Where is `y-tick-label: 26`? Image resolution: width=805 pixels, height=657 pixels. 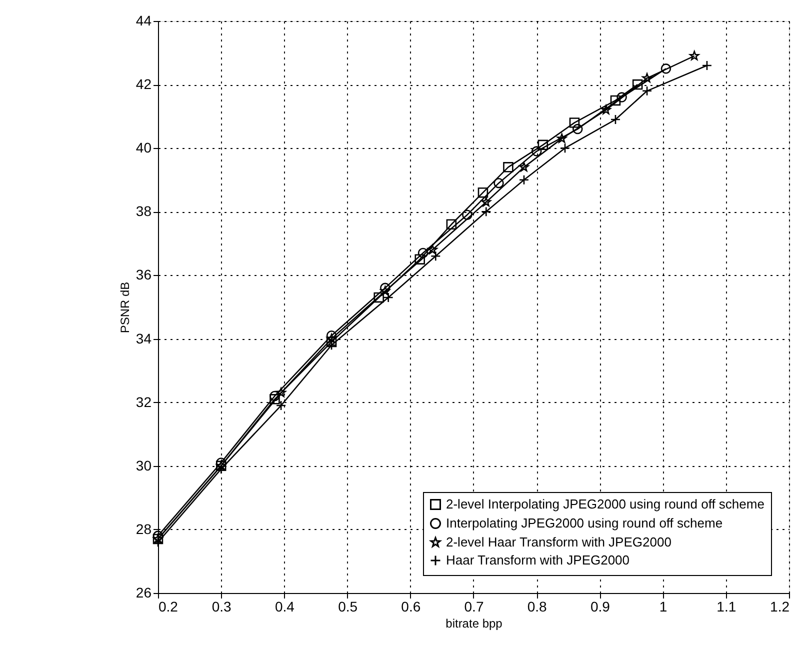
y-tick-label: 26 is located at coordinates (144, 592).